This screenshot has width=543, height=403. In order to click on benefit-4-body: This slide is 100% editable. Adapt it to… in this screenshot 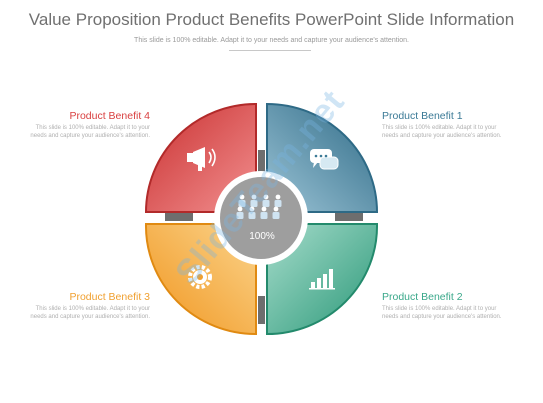, I will do `click(90, 132)`.